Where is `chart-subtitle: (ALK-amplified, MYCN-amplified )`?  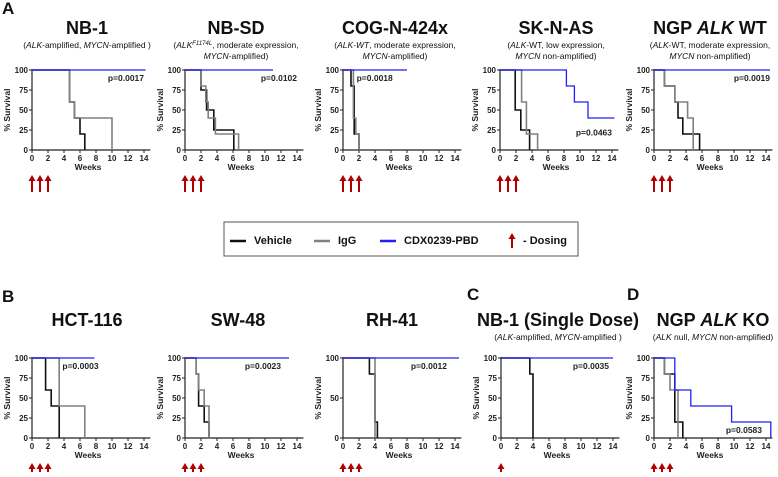
chart-subtitle: (ALK-amplified, MYCN-amplified ) is located at coordinates (87, 45).